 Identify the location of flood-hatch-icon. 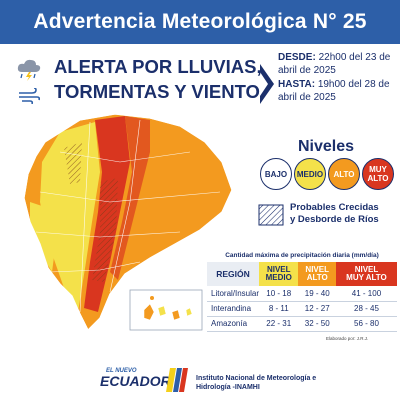
(271, 215).